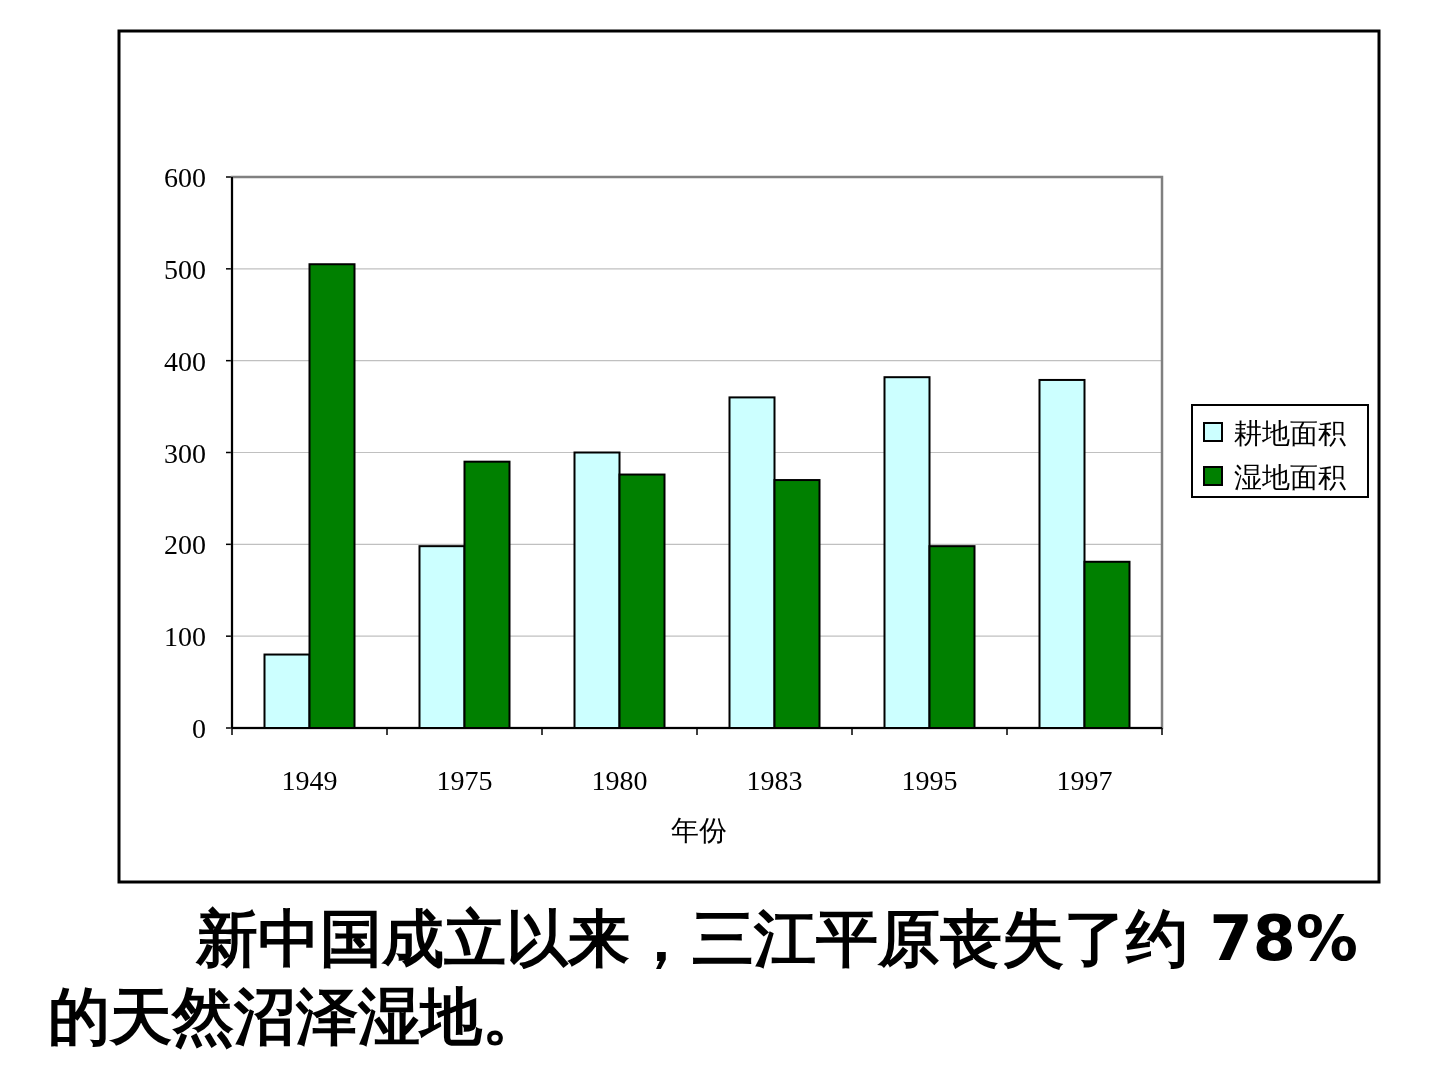 The image size is (1440, 1080). I want to click on y-tick-label: 400, so click(185, 361).